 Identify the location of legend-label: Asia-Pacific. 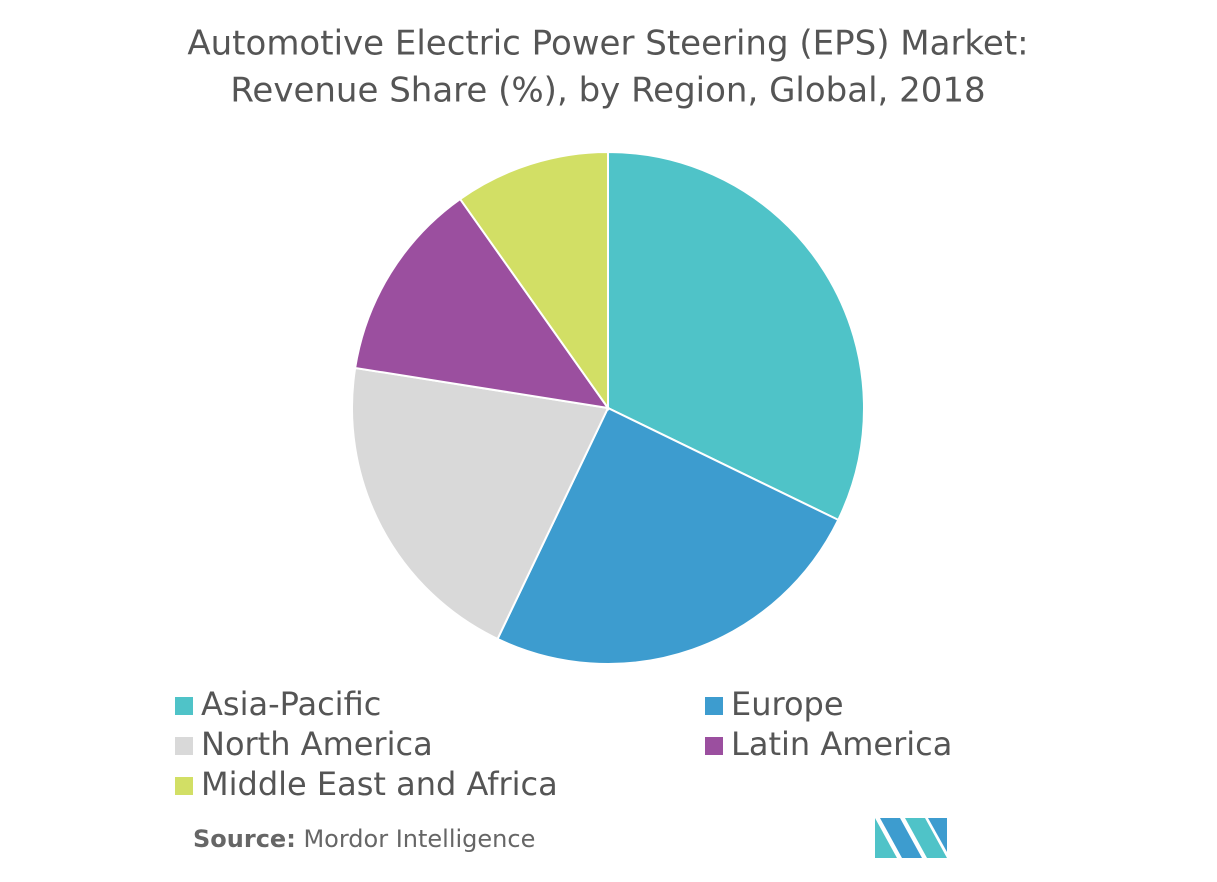
(291, 704).